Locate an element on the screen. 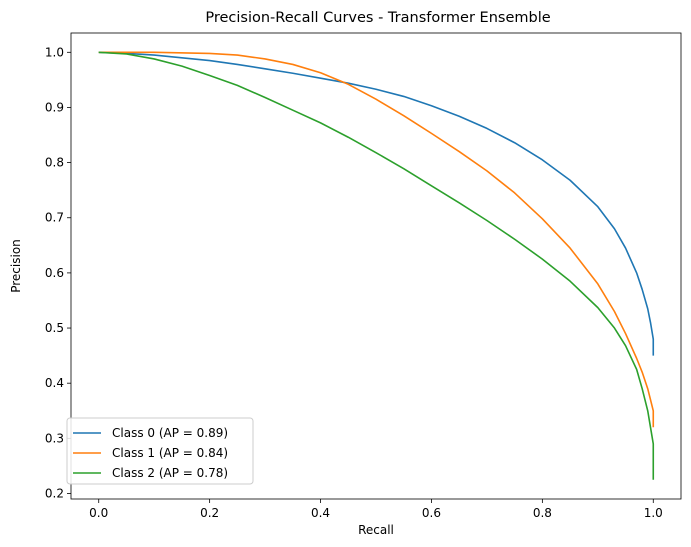 This screenshot has width=691, height=547. legend-label: Class 0 (AP = 0.89) is located at coordinates (170, 433).